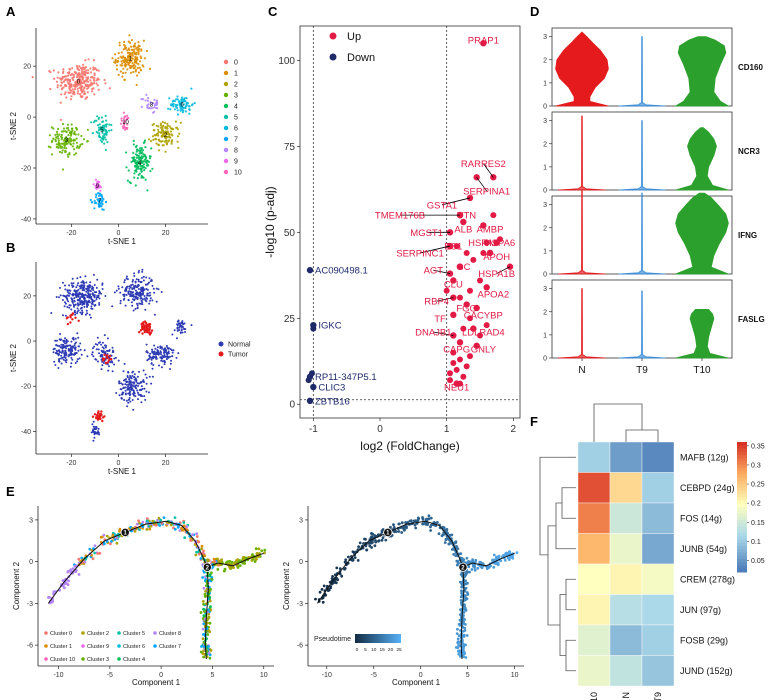  I want to click on category-label: T9, so click(642, 370).